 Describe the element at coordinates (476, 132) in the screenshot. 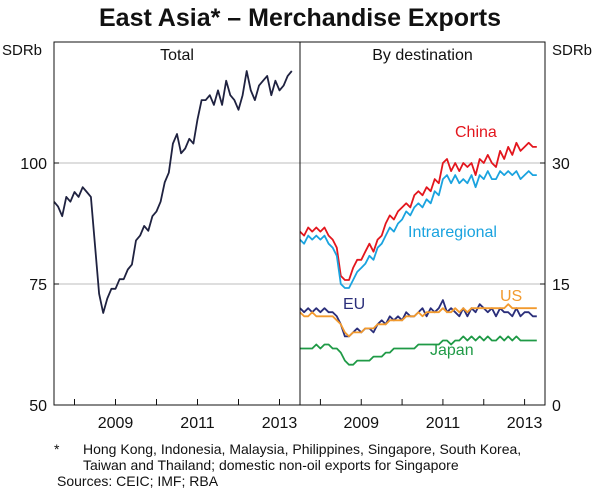

I see `series-label-china: China` at that location.